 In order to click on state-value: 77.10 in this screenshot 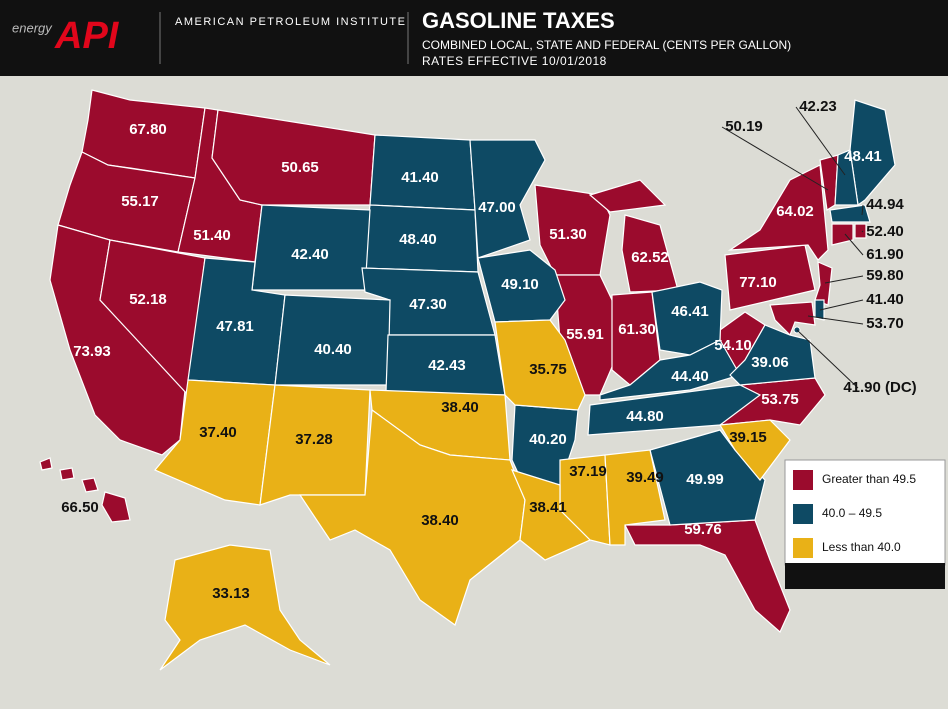, I will do `click(758, 282)`.